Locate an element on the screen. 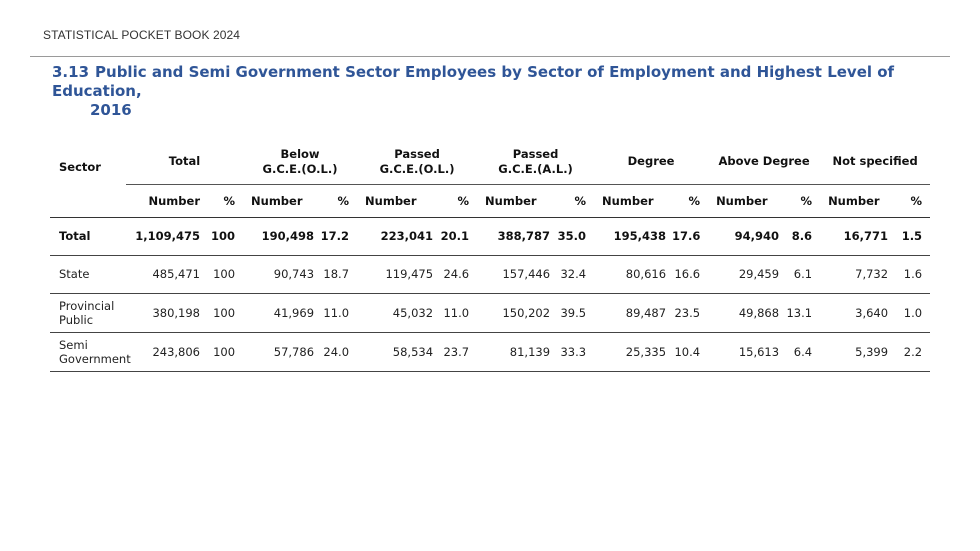 The width and height of the screenshot is (980, 551). cell-number: 16,771 is located at coordinates (866, 236).